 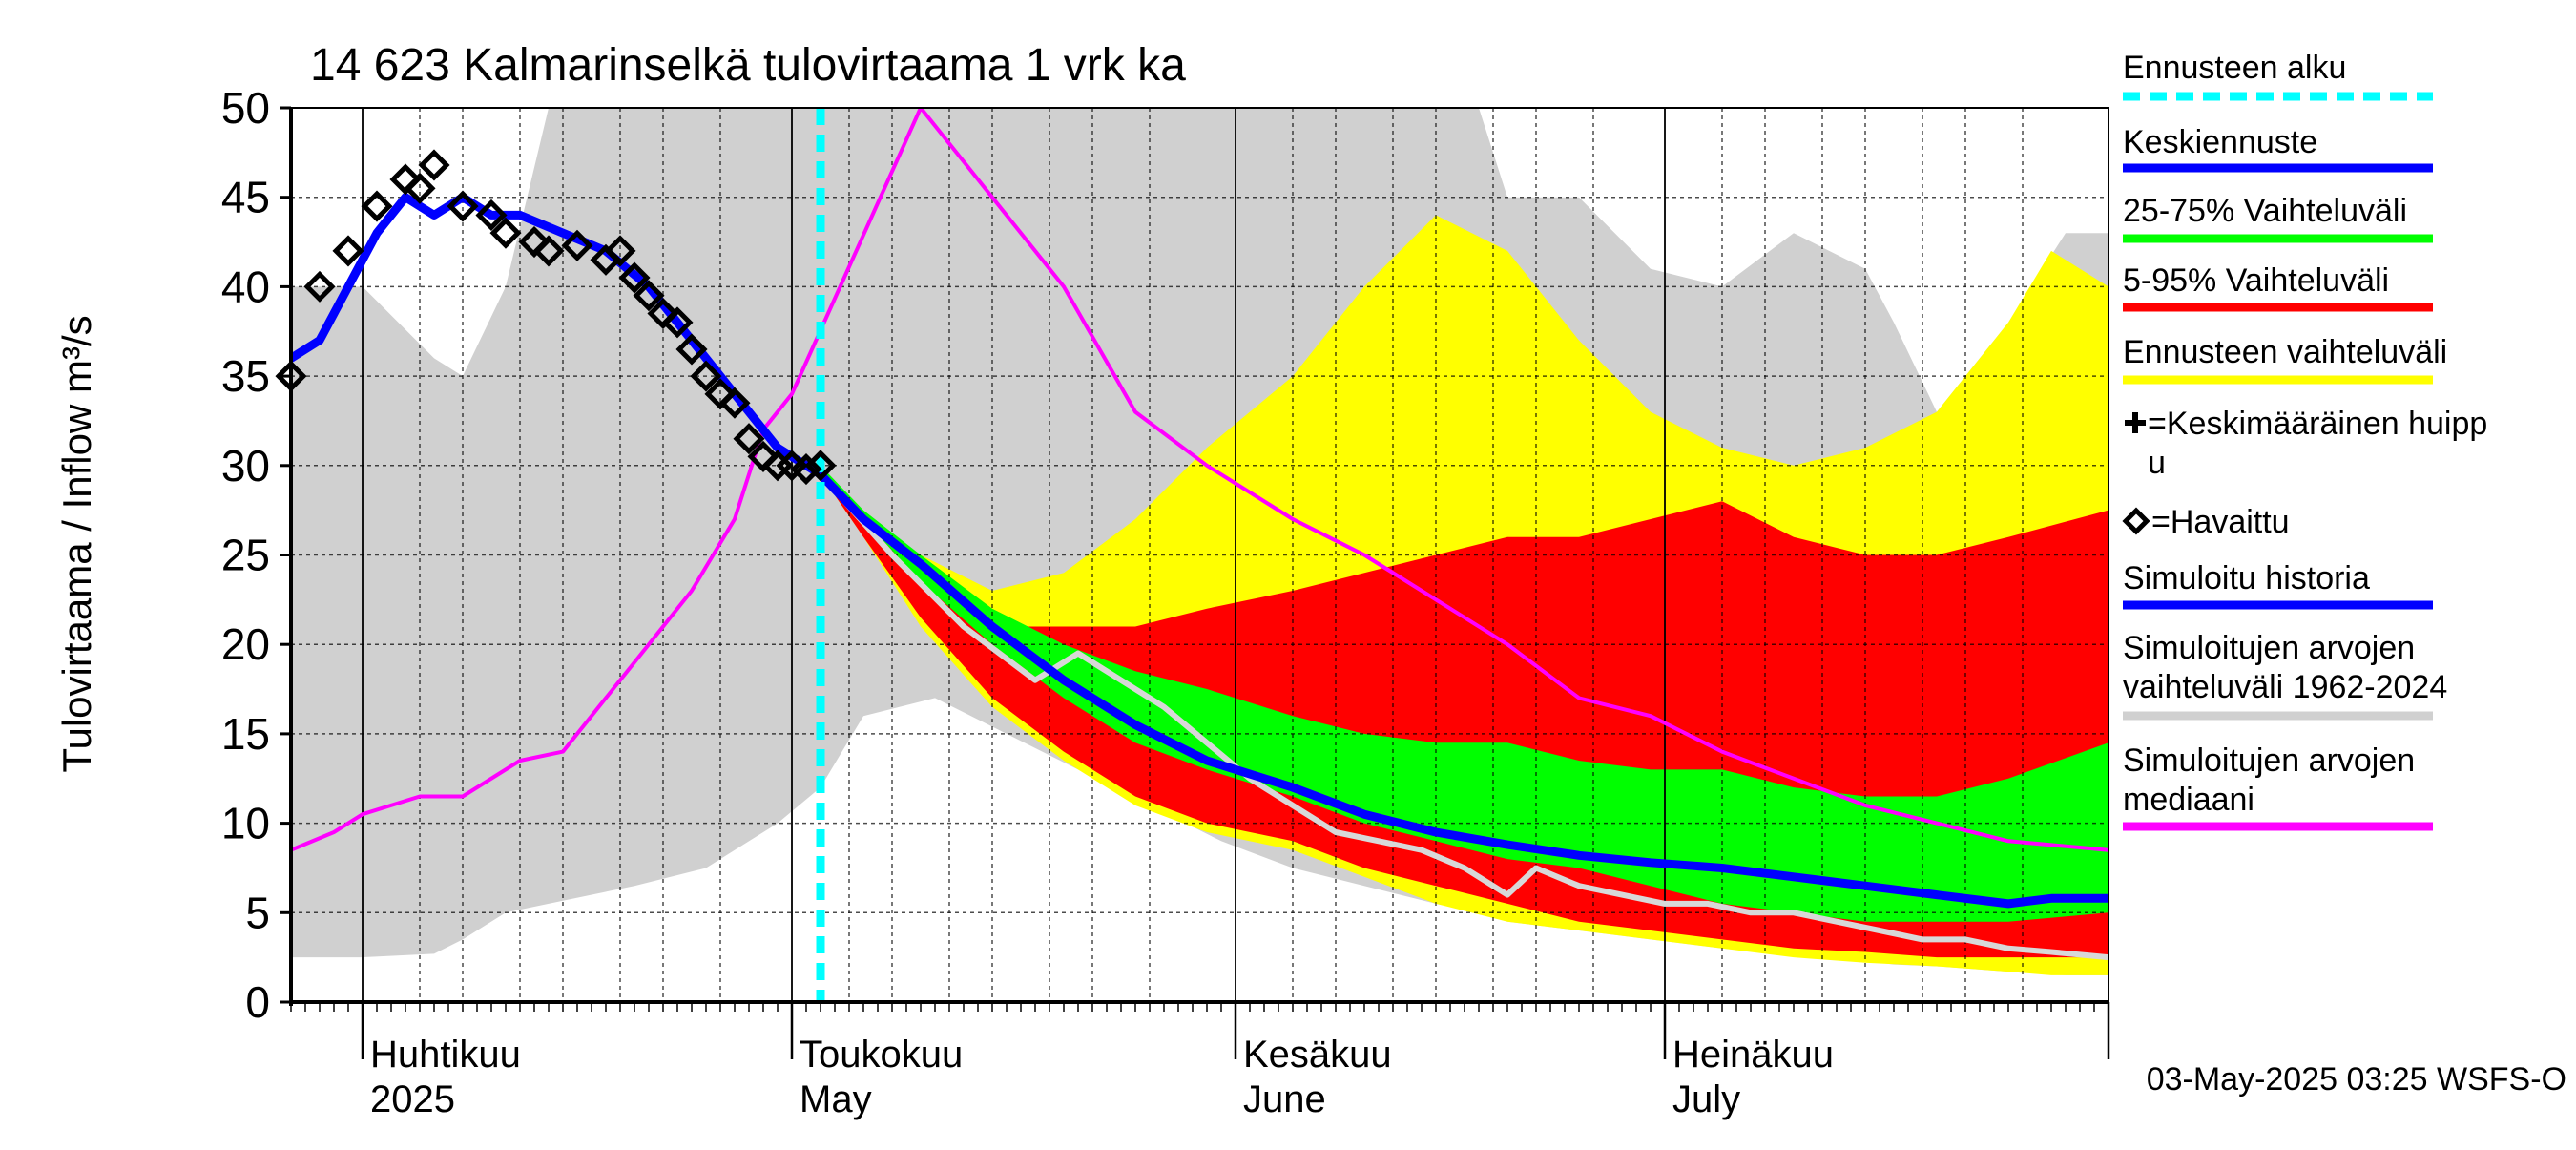 What do you see at coordinates (445, 1055) in the screenshot?
I see `x-month-label-fi: Huhtikuu` at bounding box center [445, 1055].